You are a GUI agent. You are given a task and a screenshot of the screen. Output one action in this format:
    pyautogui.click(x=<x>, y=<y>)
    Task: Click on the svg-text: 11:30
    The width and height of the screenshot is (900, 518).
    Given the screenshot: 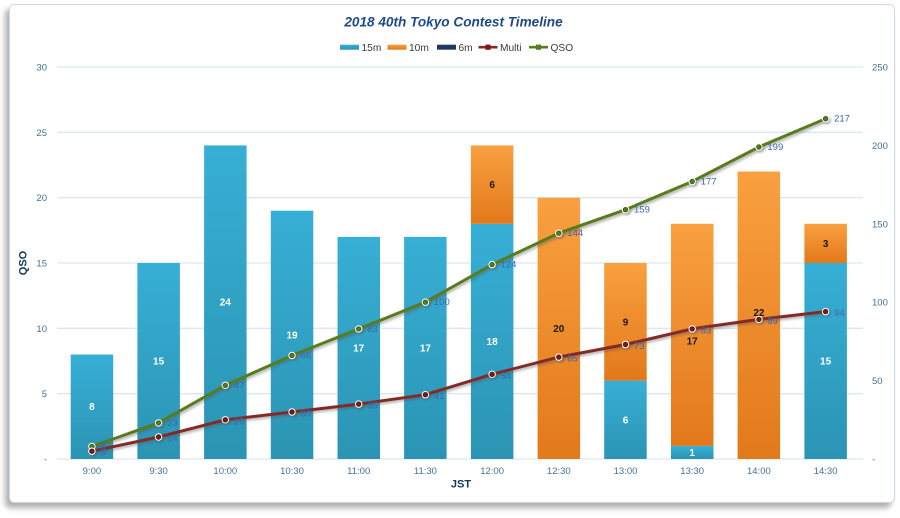 What is the action you would take?
    pyautogui.click(x=425, y=471)
    